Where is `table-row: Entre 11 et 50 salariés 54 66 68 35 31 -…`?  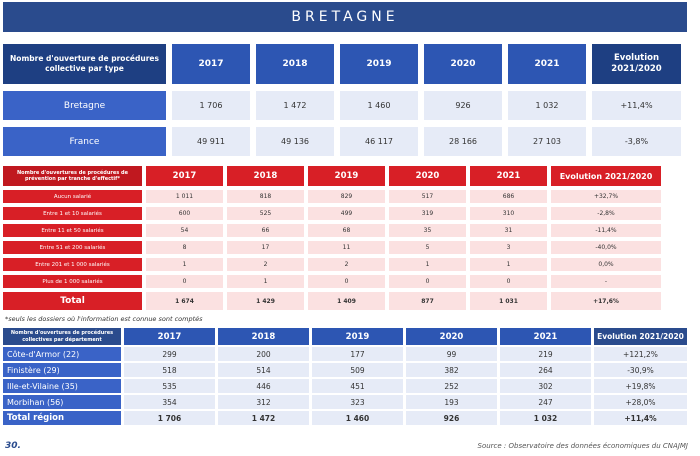 table-row: Entre 11 et 50 salariés 54 66 68 35 31 -… is located at coordinates (346, 230).